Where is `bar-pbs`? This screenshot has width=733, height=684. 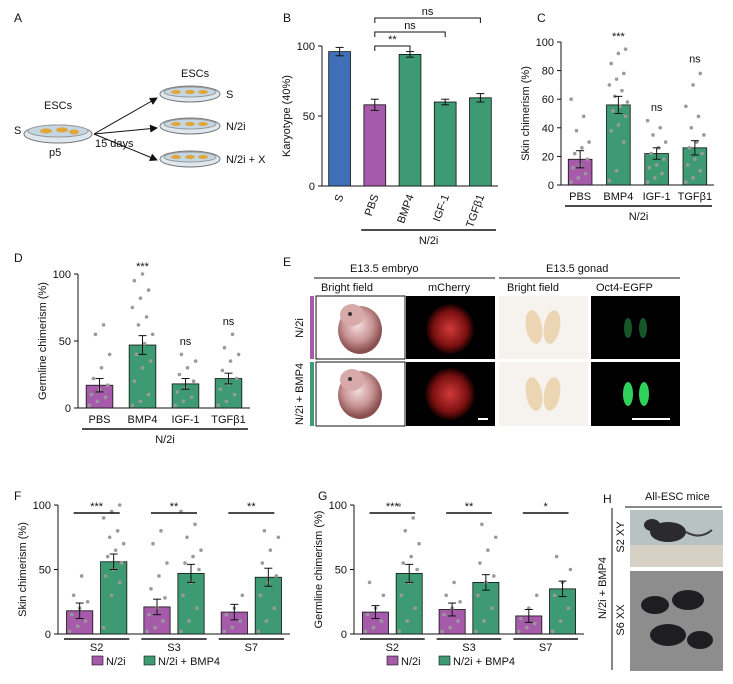 bar-pbs is located at coordinates (375, 145).